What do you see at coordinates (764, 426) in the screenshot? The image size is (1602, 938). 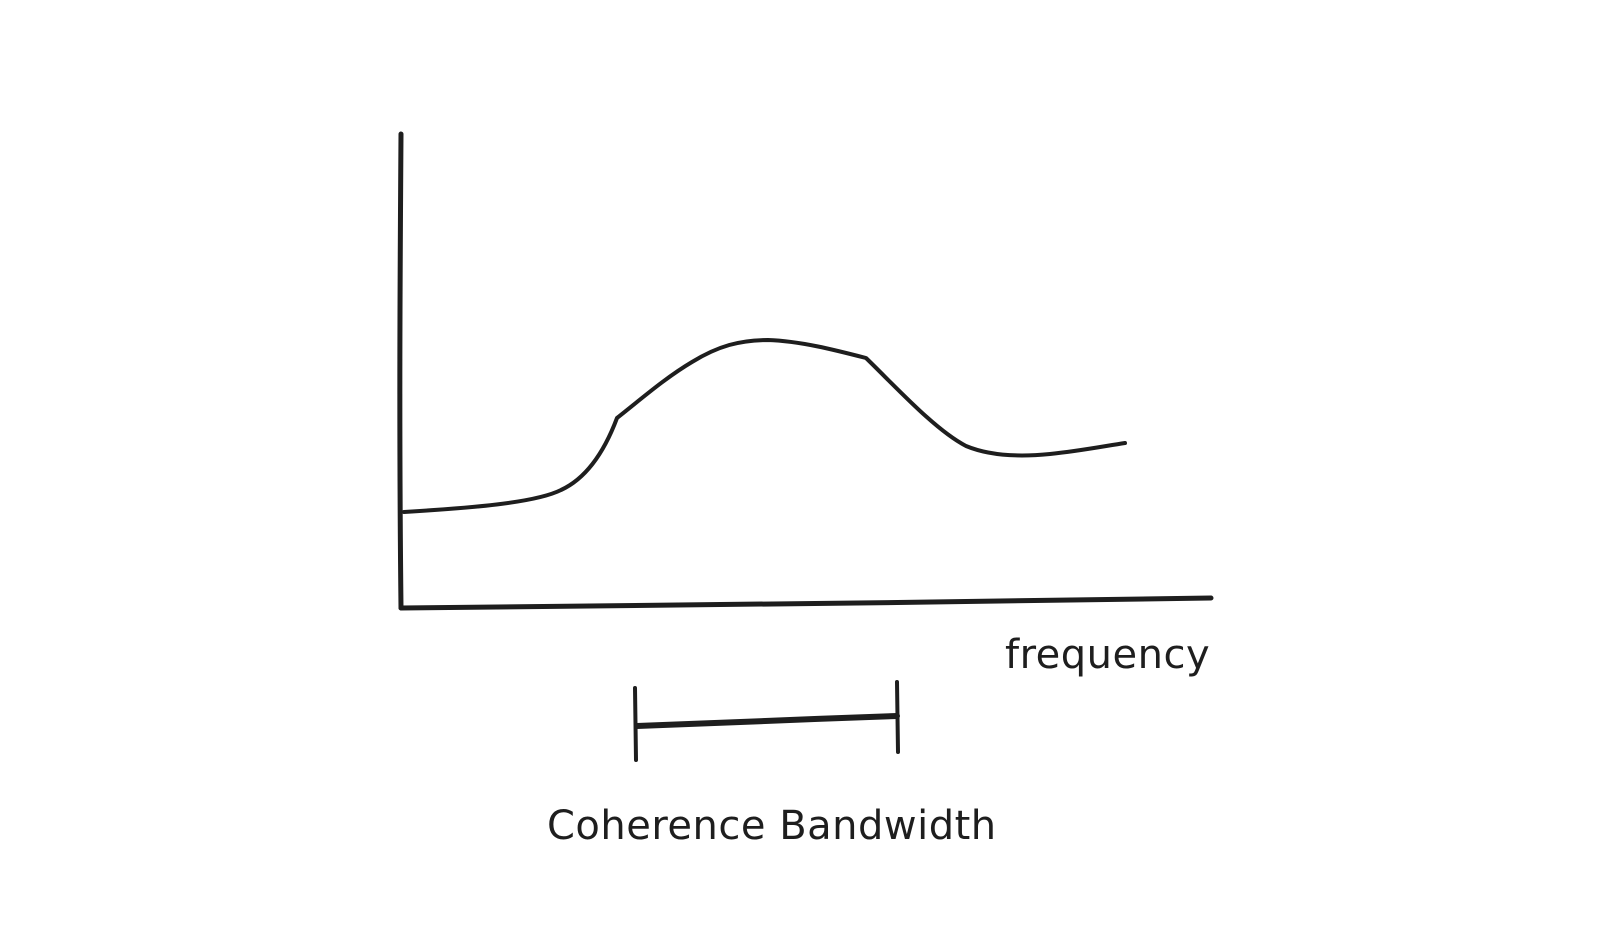 I see `response-curve` at bounding box center [764, 426].